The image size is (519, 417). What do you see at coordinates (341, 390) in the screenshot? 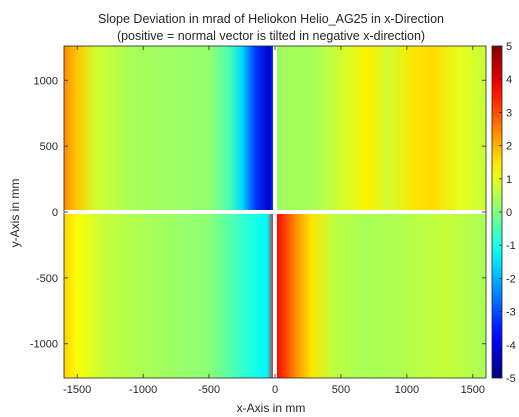
I see `x-tick-label: 500` at bounding box center [341, 390].